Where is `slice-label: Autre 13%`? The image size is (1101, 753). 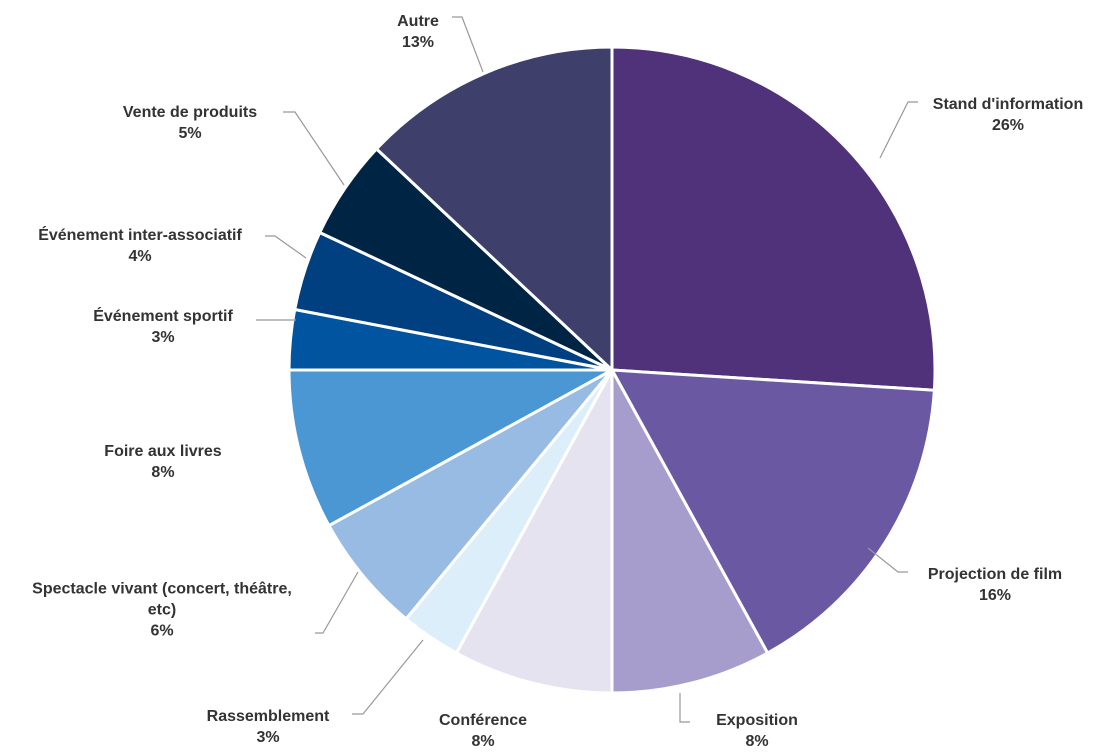
slice-label: Autre 13% is located at coordinates (418, 32).